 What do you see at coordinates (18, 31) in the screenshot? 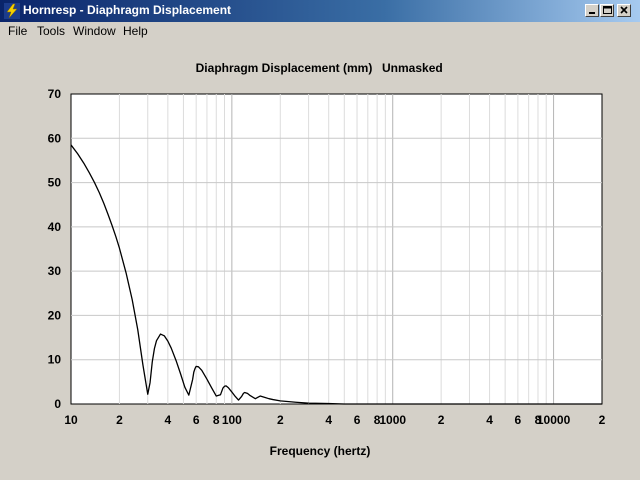
I see `menu-file: File` at bounding box center [18, 31].